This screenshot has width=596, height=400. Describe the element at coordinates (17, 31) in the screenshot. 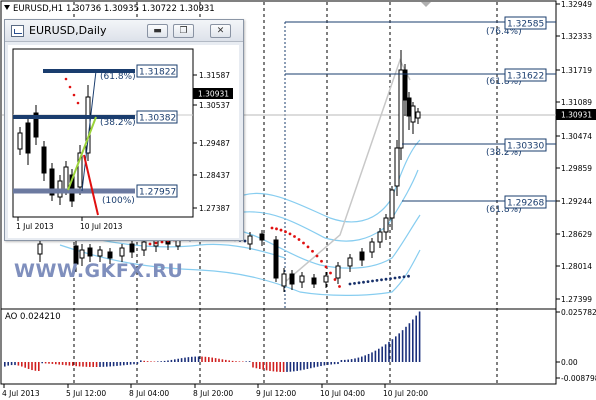

I see `chart-window-icon` at that location.